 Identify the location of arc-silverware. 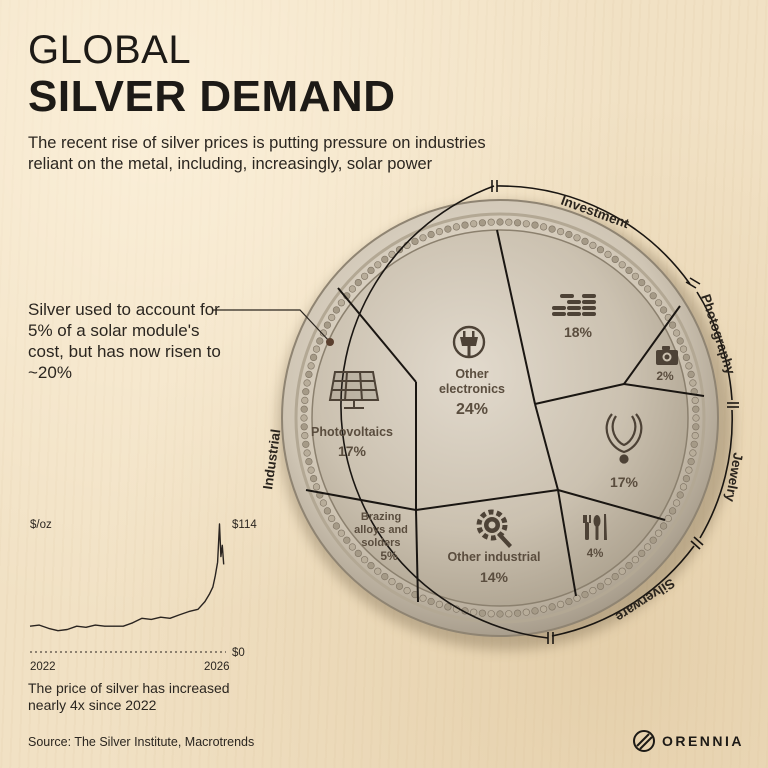
(623, 591).